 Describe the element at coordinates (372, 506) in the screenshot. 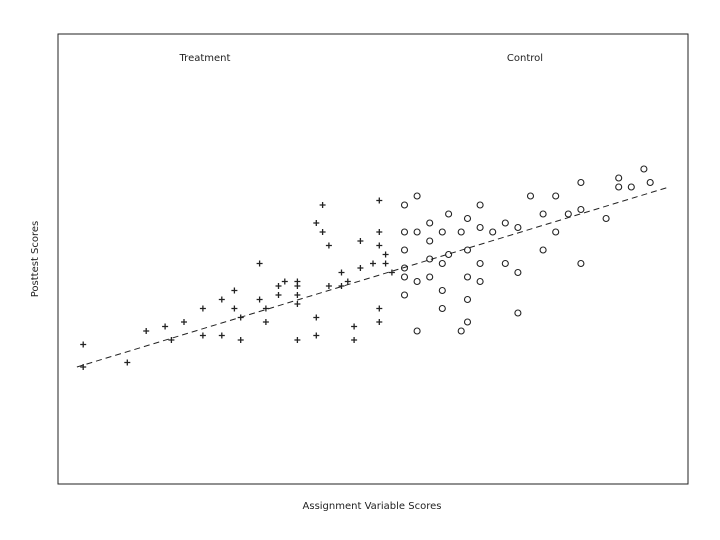

I see `x-axis-title: Assignment Variable Scores` at that location.